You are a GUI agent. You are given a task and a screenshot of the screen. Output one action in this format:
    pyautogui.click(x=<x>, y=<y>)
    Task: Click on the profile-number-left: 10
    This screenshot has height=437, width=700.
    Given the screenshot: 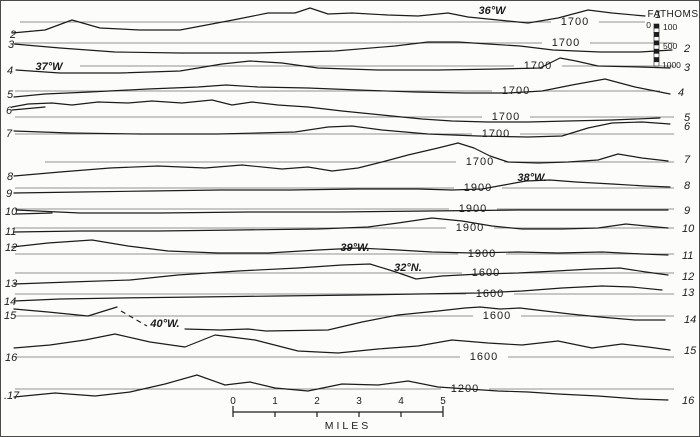 What is the action you would take?
    pyautogui.click(x=11, y=212)
    